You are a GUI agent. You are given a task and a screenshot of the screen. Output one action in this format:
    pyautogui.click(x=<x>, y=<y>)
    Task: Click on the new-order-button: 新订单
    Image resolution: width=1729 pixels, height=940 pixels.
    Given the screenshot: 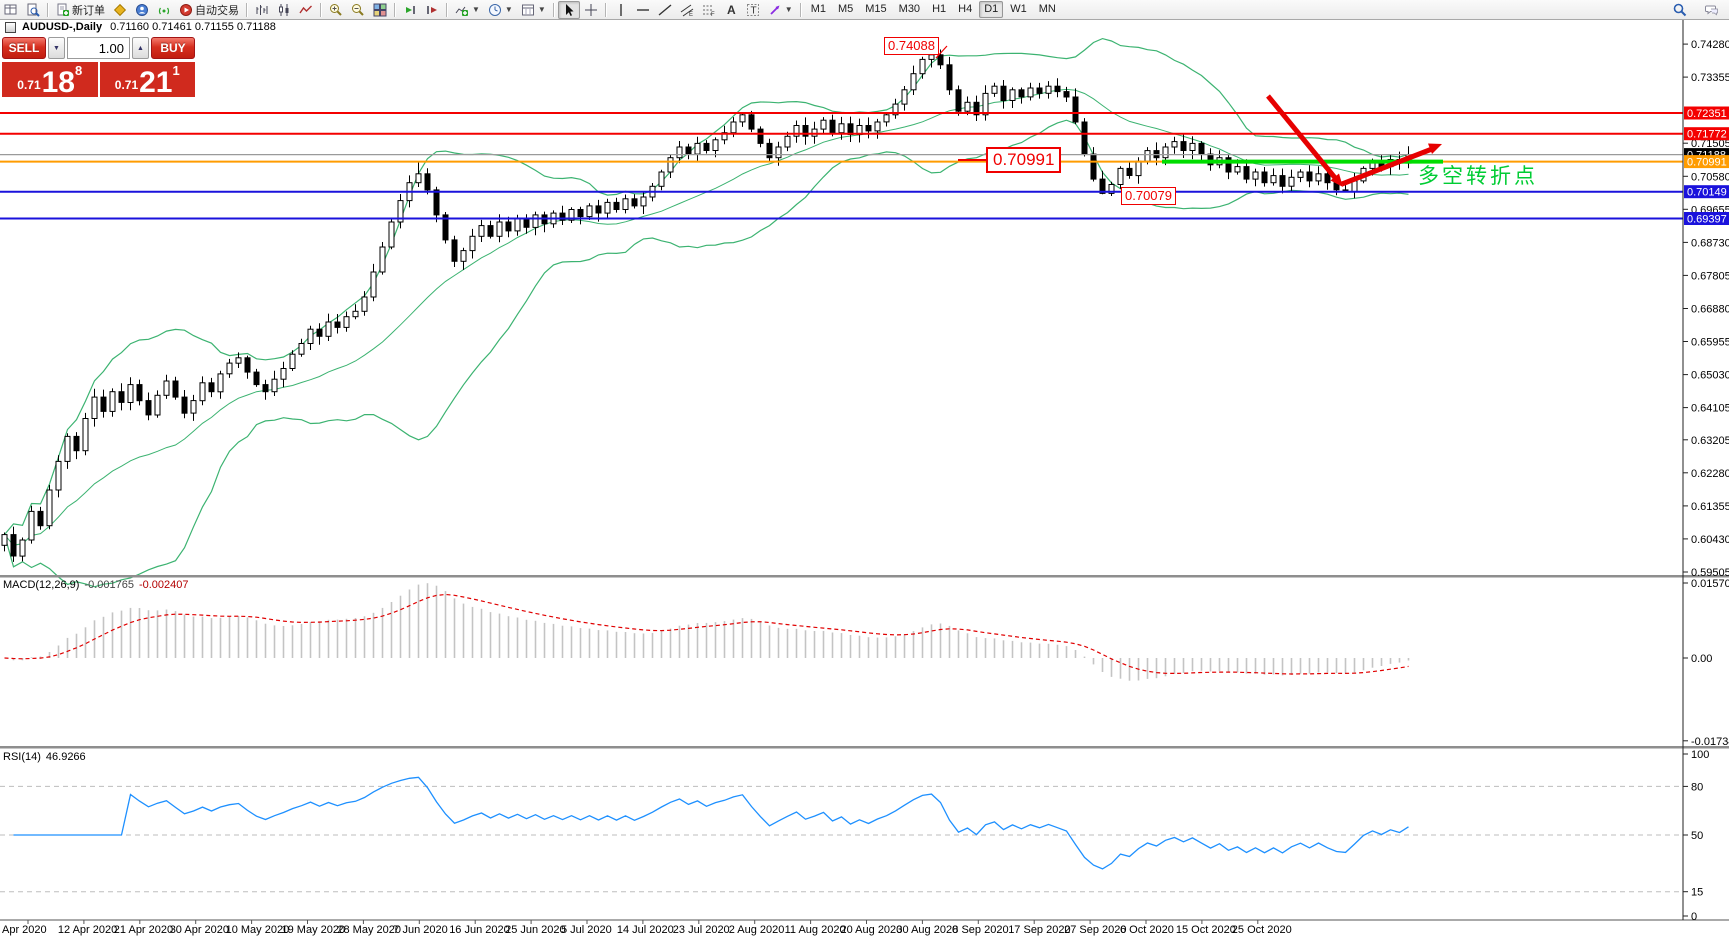 What is the action you would take?
    pyautogui.click(x=80, y=10)
    